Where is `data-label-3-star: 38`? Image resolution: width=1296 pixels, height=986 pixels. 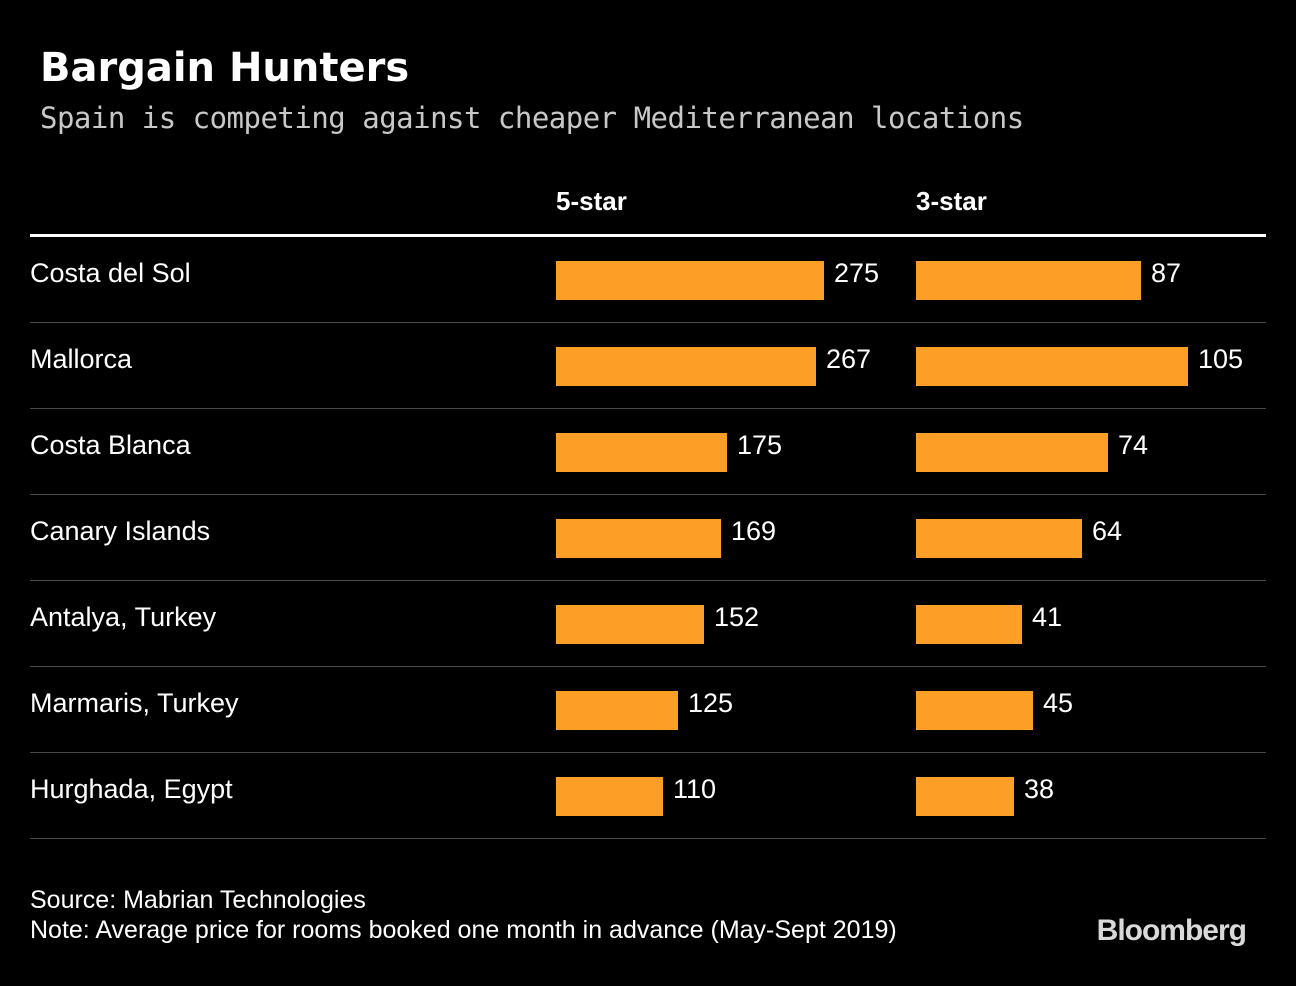
data-label-3-star: 38 is located at coordinates (1039, 789).